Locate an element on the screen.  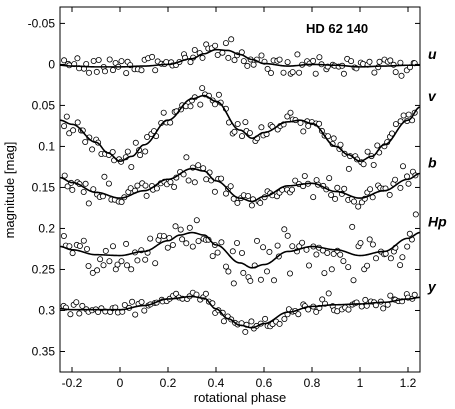
y-tick-label: 0.25 is located at coordinates (44, 269).